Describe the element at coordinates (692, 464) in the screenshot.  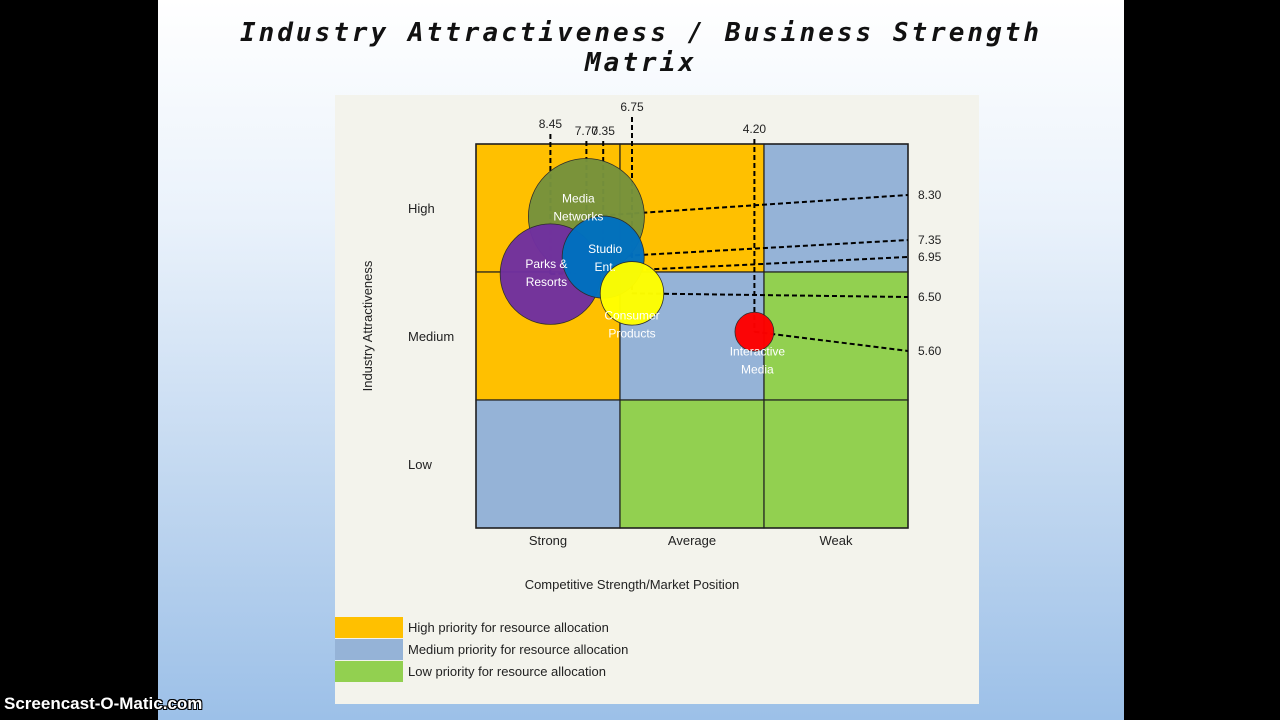
I see `matrix-cell-low-average` at that location.